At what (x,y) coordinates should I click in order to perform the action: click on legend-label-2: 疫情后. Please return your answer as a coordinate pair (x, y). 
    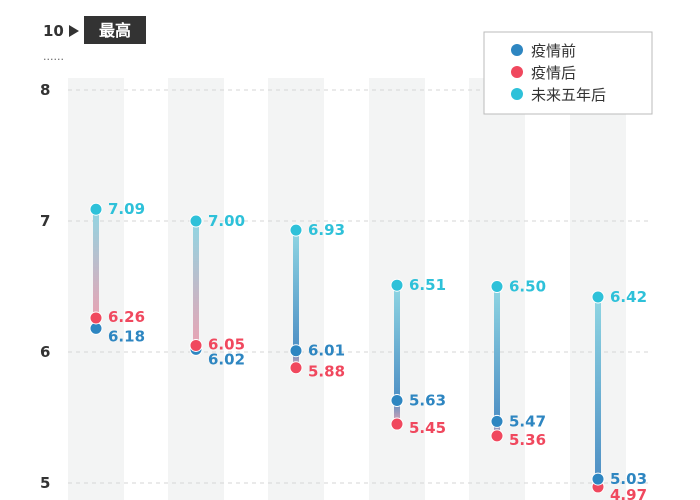
    Looking at the image, I should click on (553, 73).